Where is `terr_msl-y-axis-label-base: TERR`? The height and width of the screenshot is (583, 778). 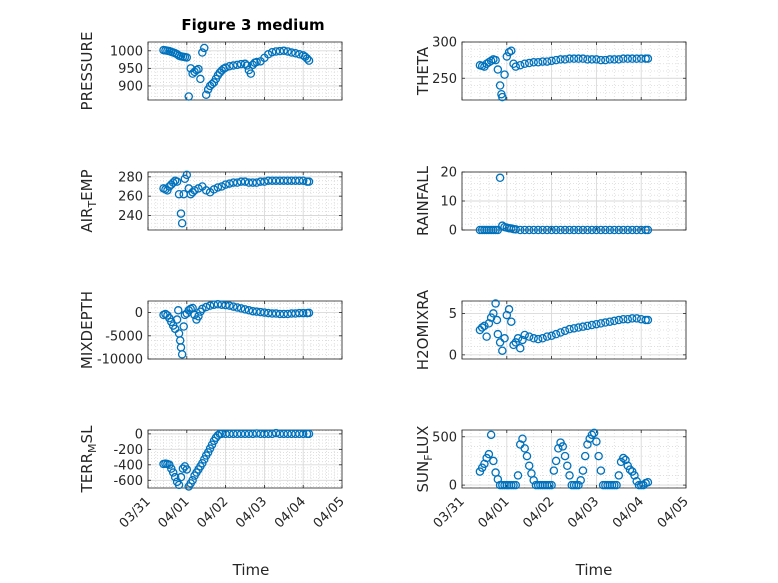
terr_msl-y-axis-label-base: TERR is located at coordinates (87, 473).